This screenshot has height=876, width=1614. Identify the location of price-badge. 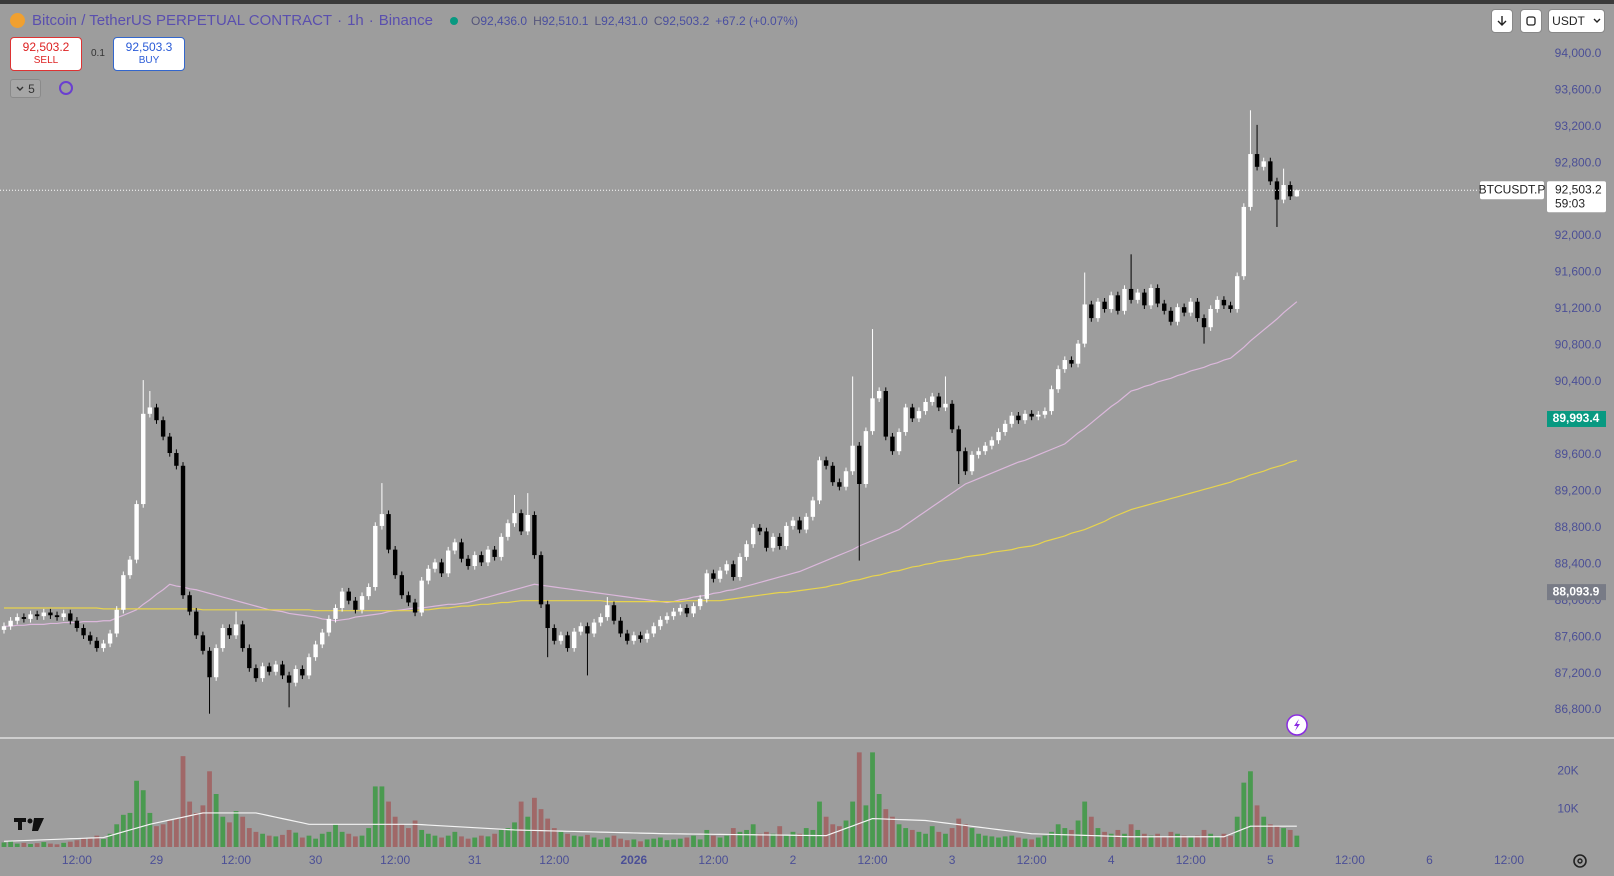
(1576, 197).